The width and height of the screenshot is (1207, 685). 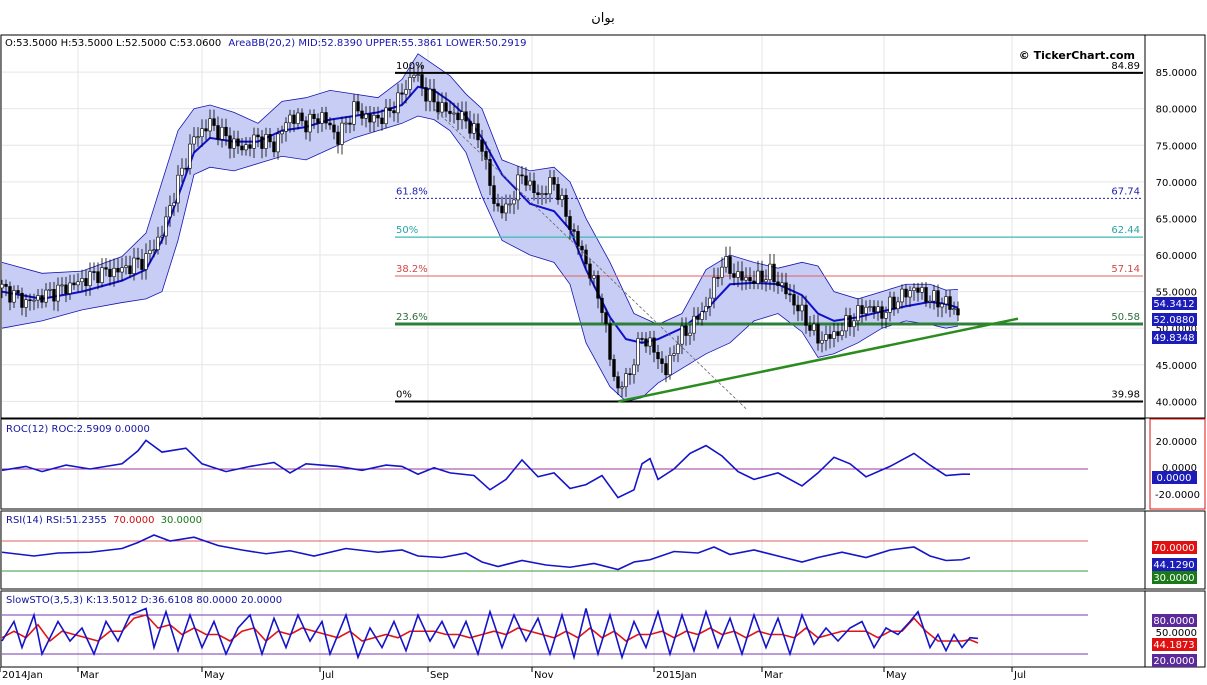 What do you see at coordinates (896, 675) in the screenshot?
I see `time-tick-label: May` at bounding box center [896, 675].